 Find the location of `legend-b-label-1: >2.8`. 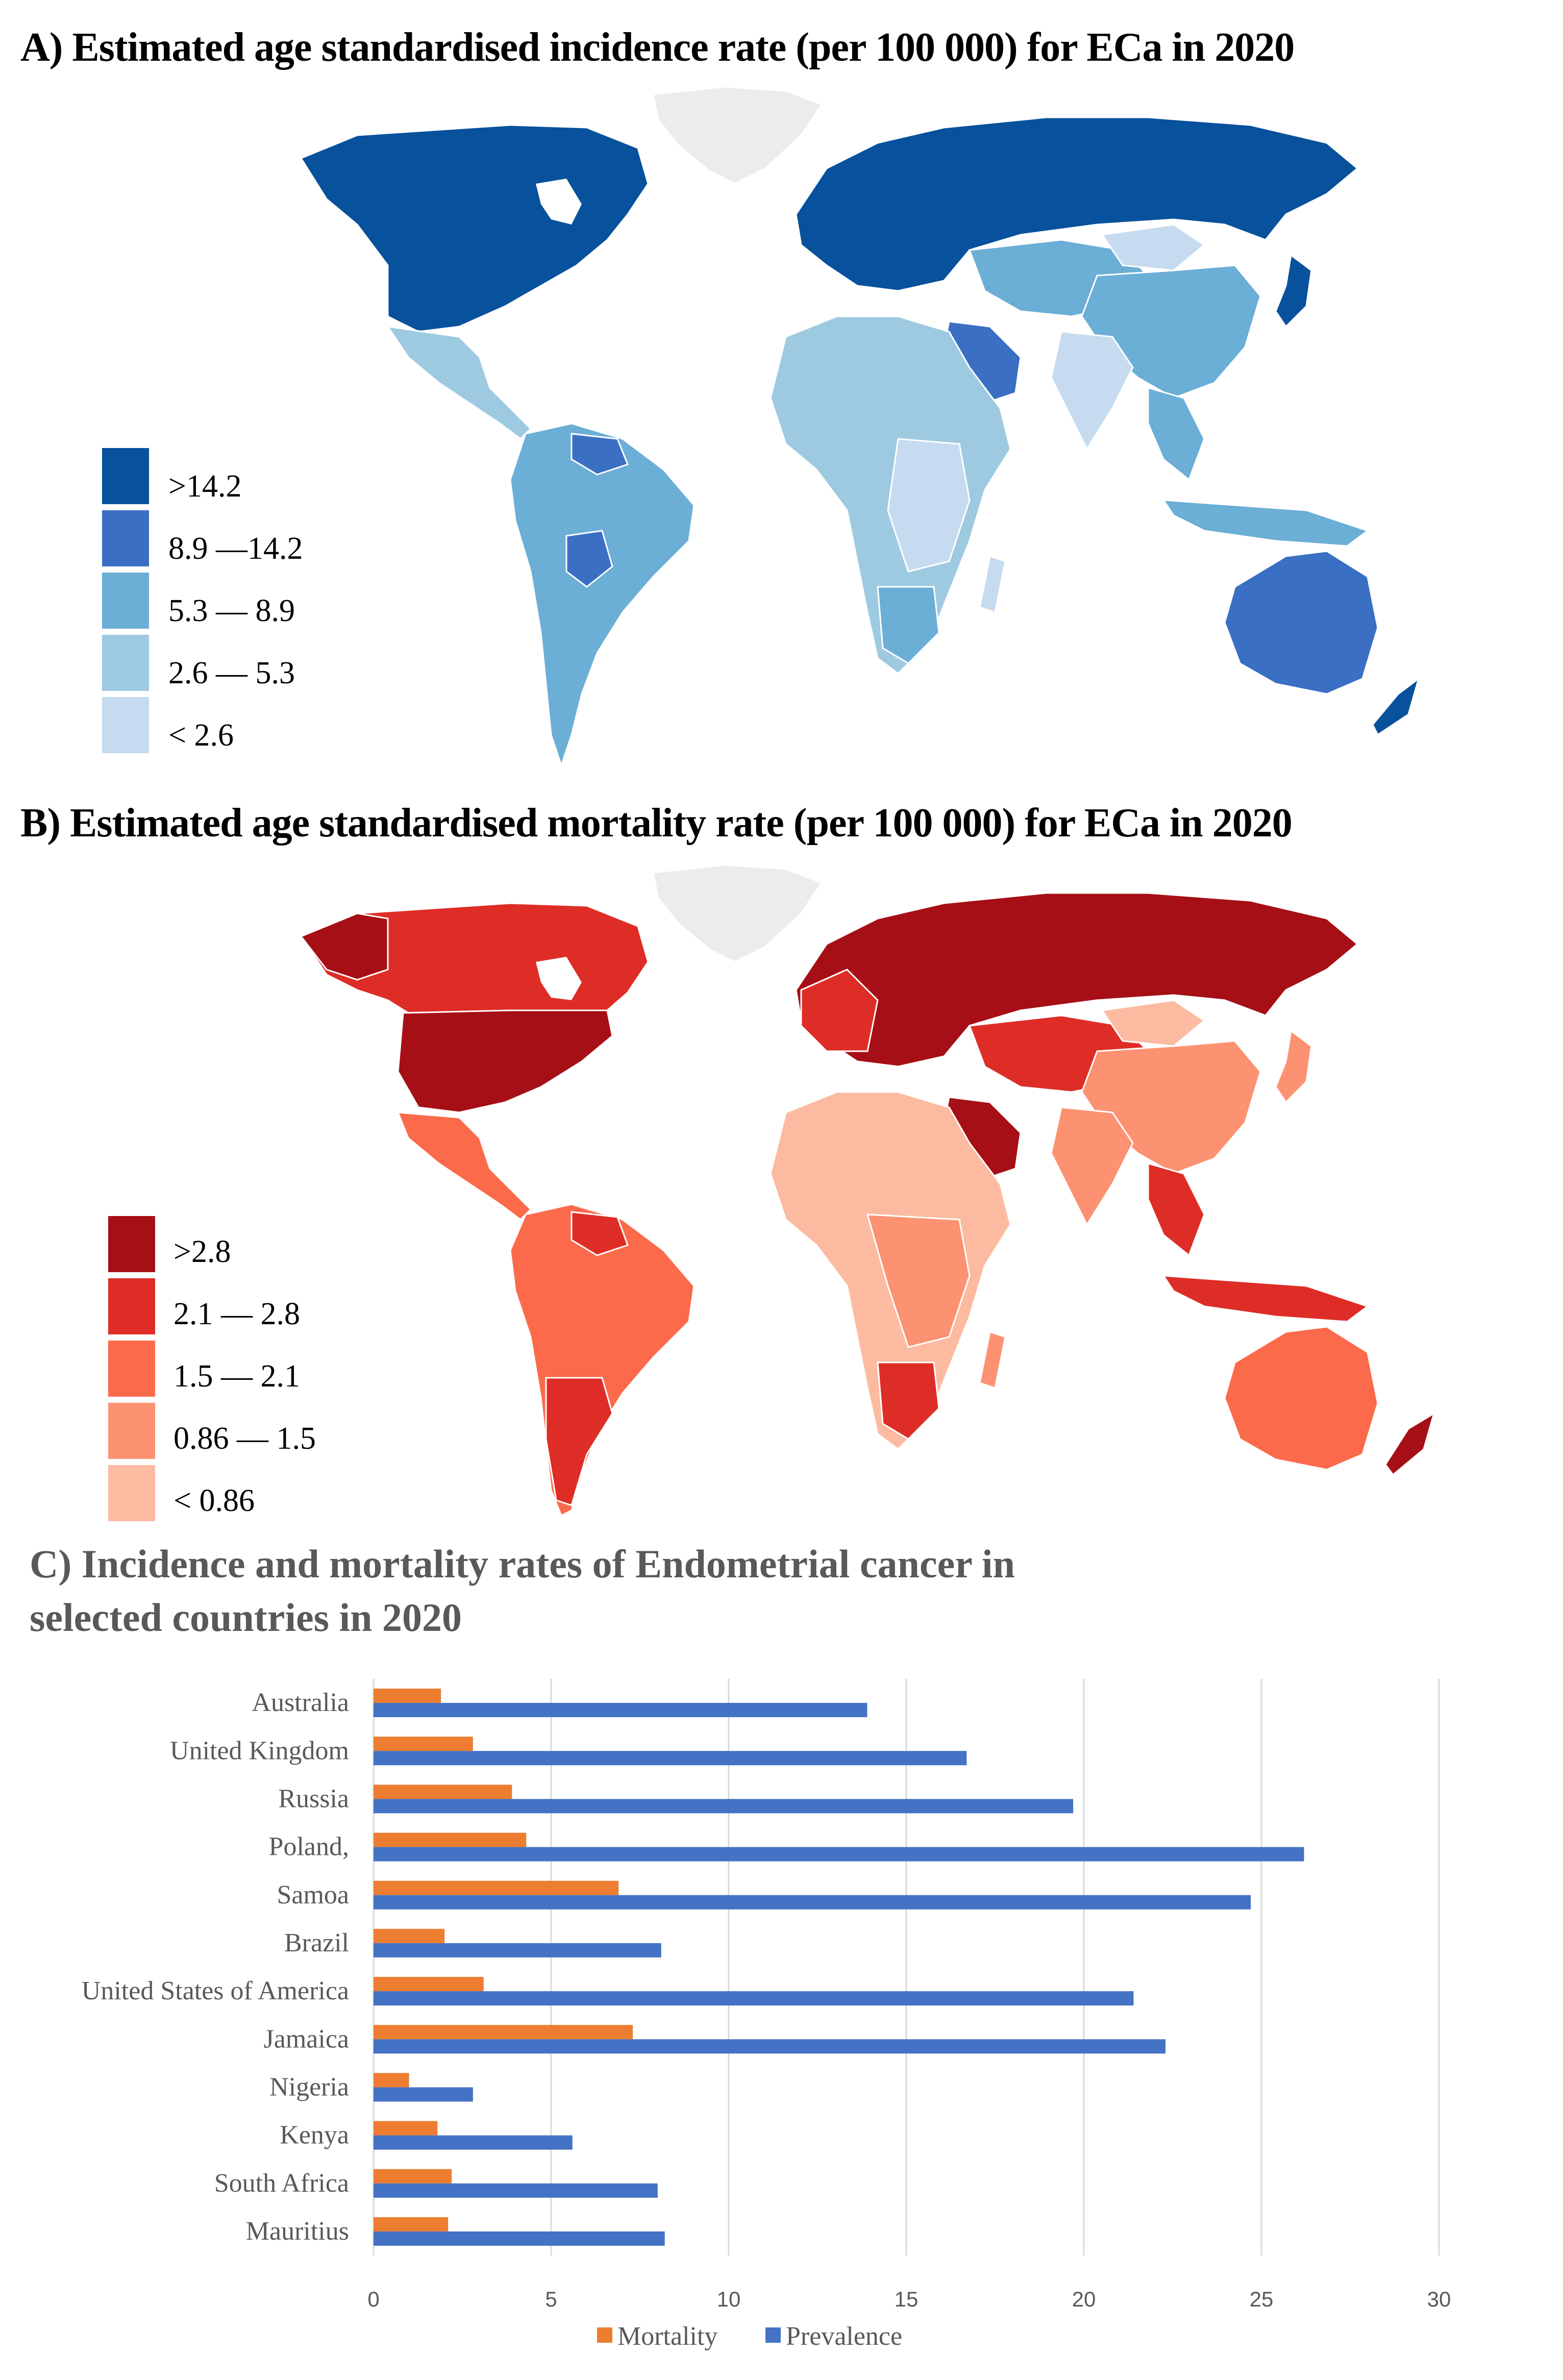

legend-b-label-1: >2.8 is located at coordinates (202, 1251).